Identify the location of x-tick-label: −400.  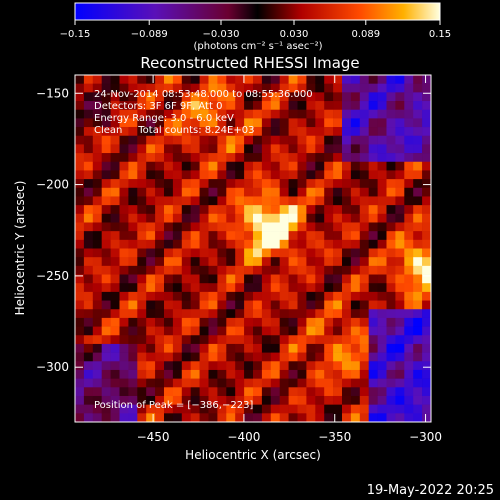
(243, 437).